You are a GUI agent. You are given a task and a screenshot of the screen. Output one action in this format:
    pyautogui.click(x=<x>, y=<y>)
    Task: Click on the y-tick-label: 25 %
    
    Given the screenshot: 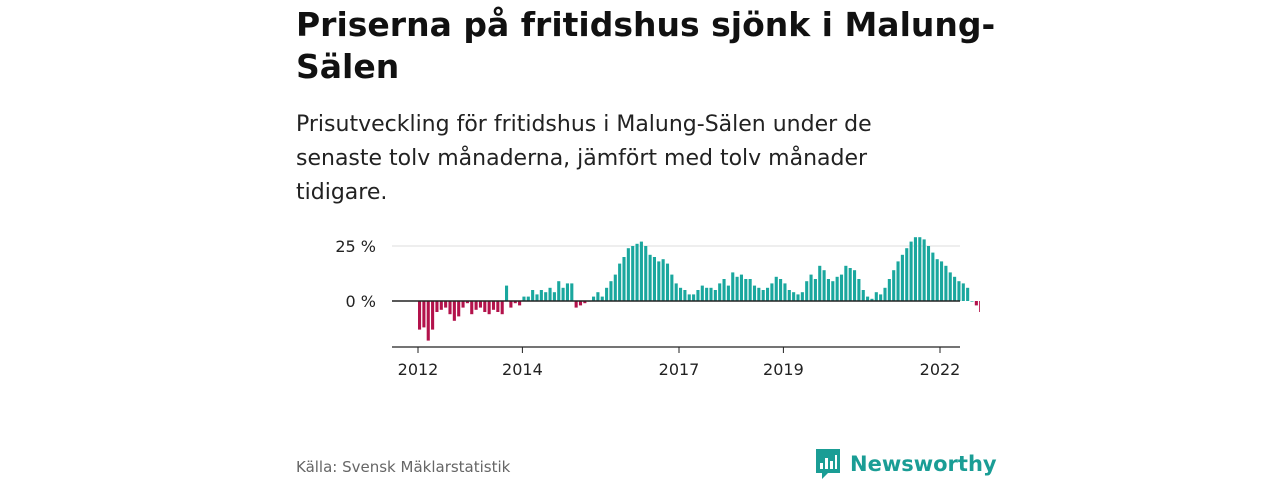 What is the action you would take?
    pyautogui.click(x=355, y=246)
    